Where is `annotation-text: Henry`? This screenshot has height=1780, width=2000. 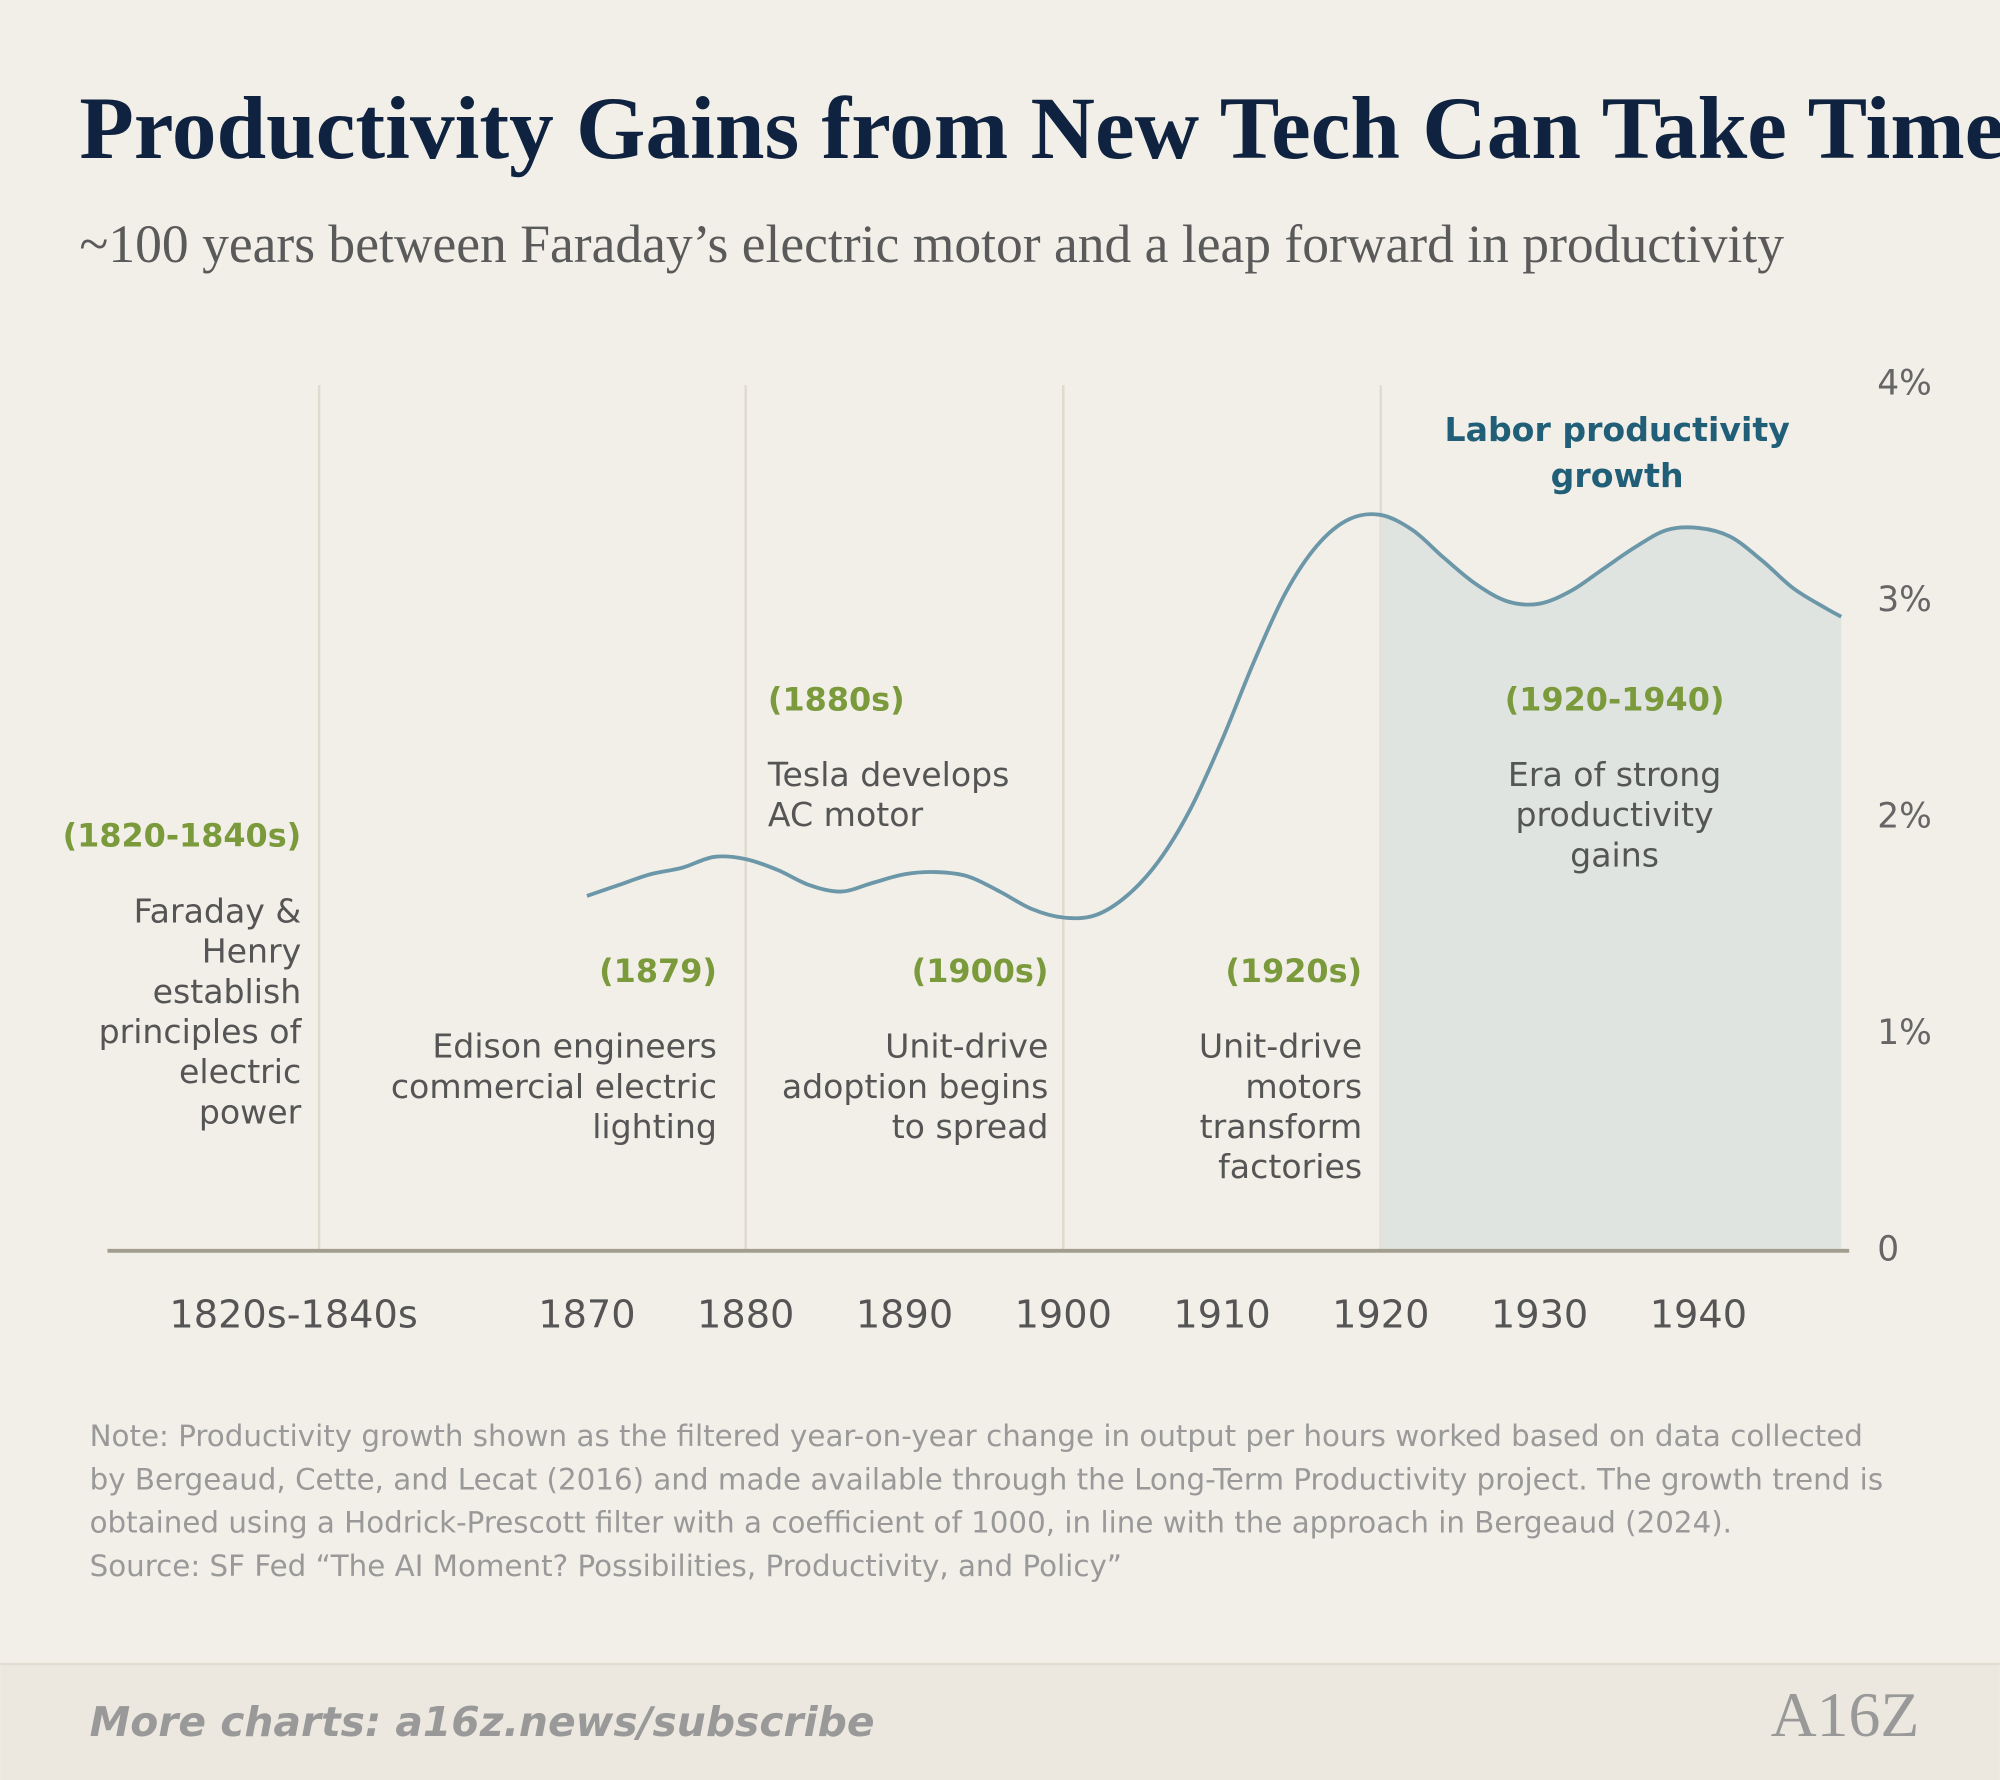
annotation-text: Henry is located at coordinates (252, 951).